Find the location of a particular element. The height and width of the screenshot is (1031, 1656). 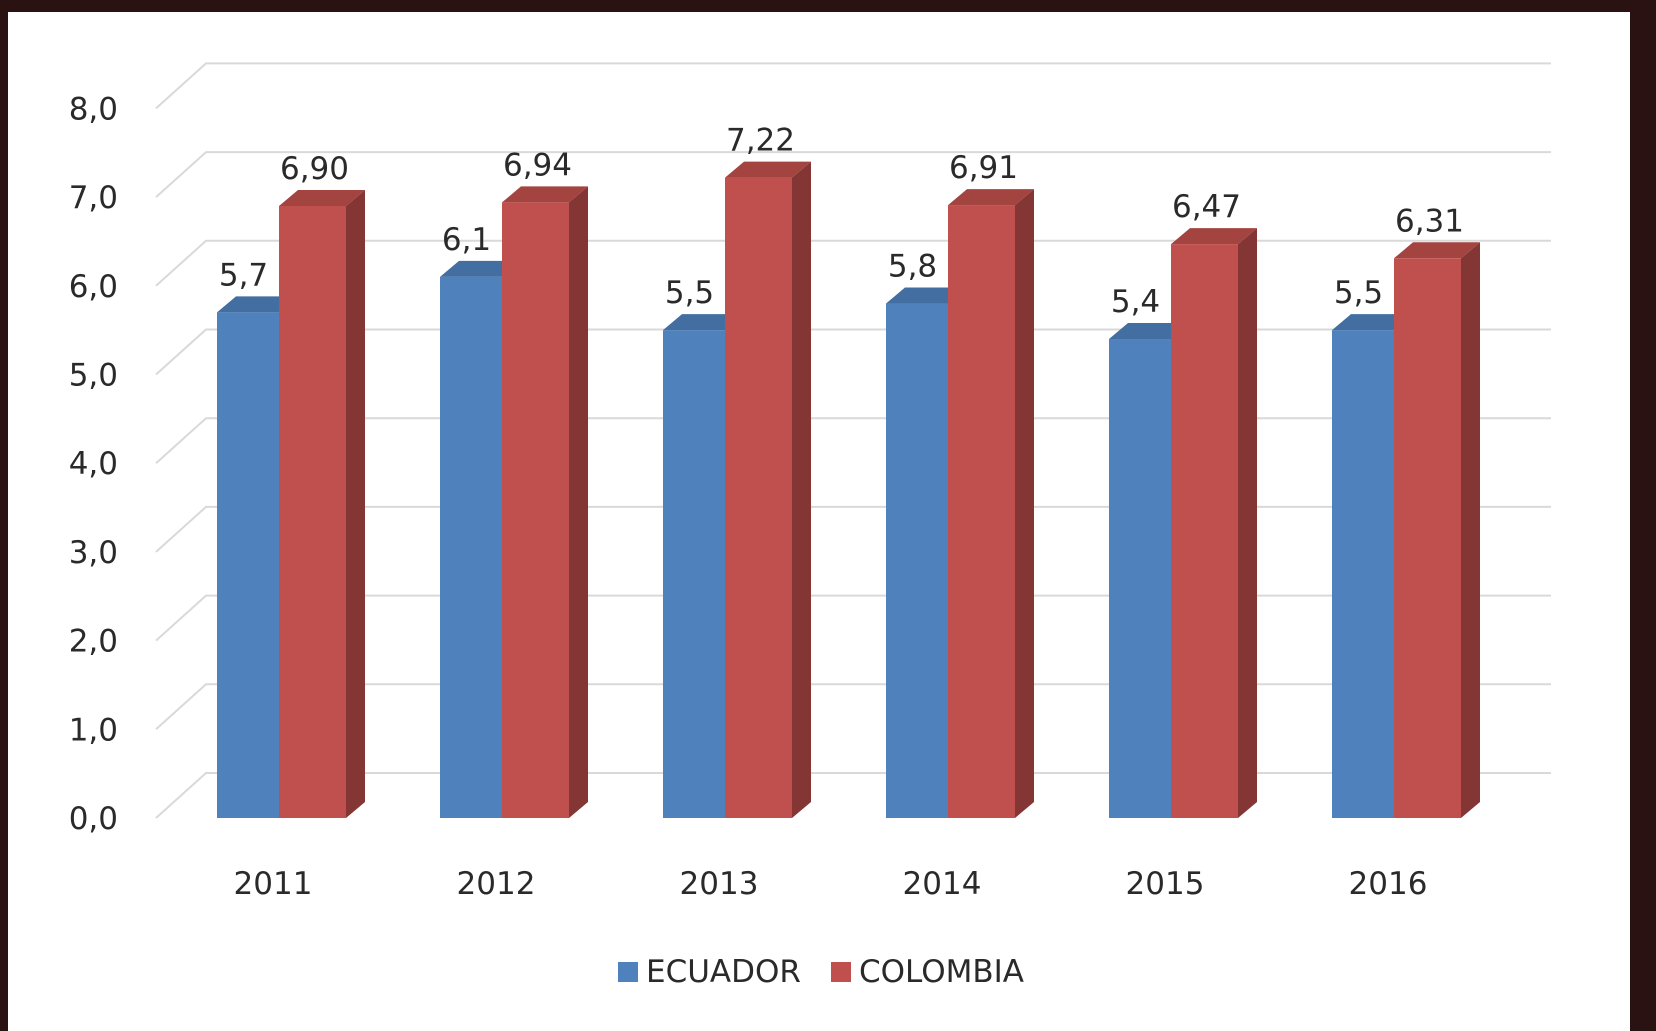

bar-colombia-2012 is located at coordinates (545, 502).